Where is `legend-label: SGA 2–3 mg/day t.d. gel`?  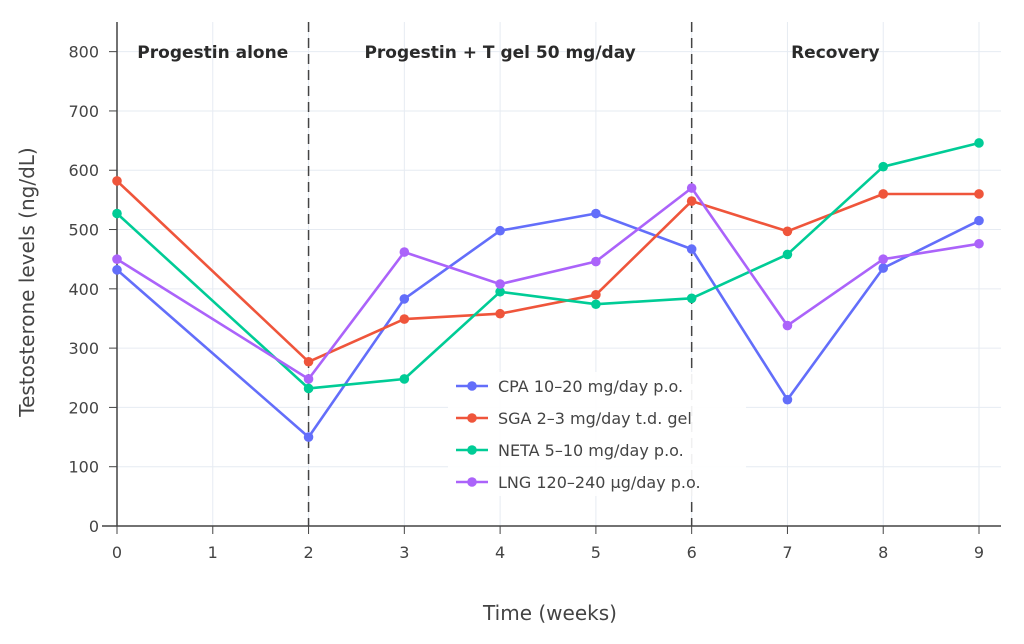 legend-label: SGA 2–3 mg/day t.d. gel is located at coordinates (595, 418).